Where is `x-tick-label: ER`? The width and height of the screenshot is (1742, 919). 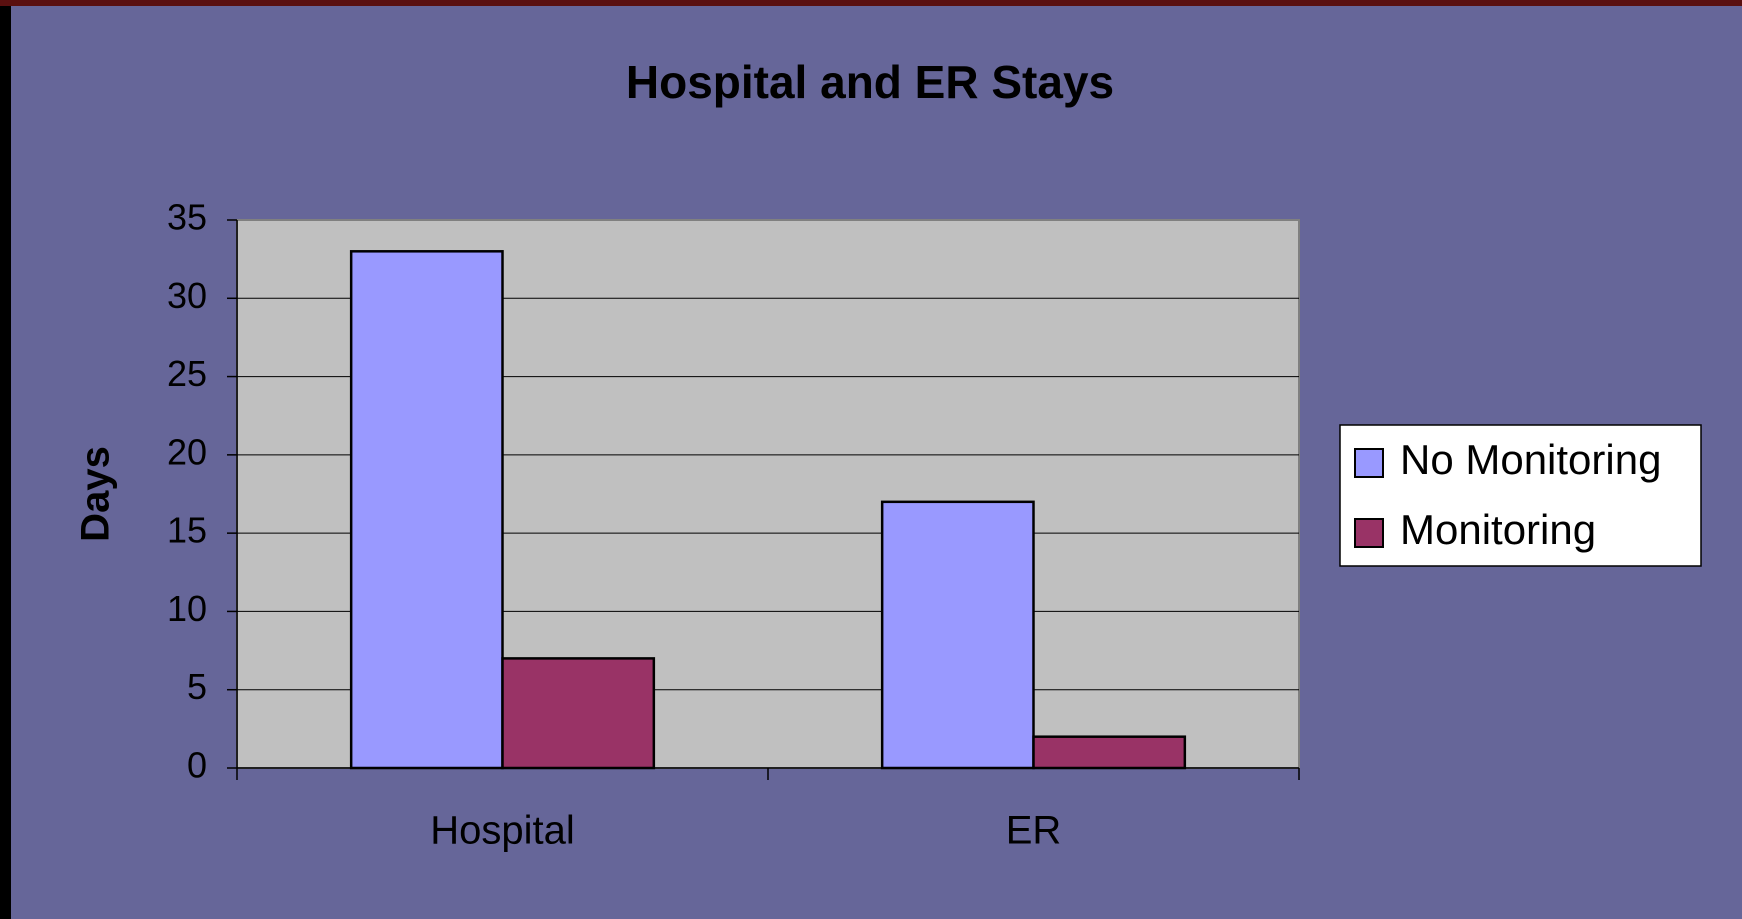 x-tick-label: ER is located at coordinates (1034, 831).